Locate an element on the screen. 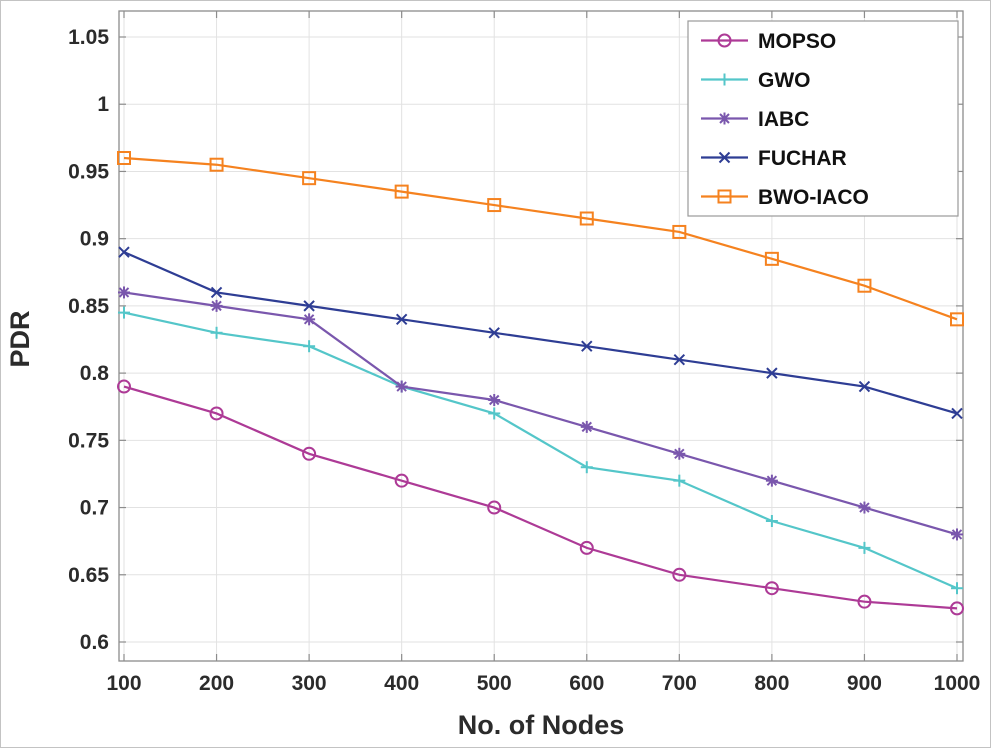  y-tick-label: 1 is located at coordinates (103, 104).